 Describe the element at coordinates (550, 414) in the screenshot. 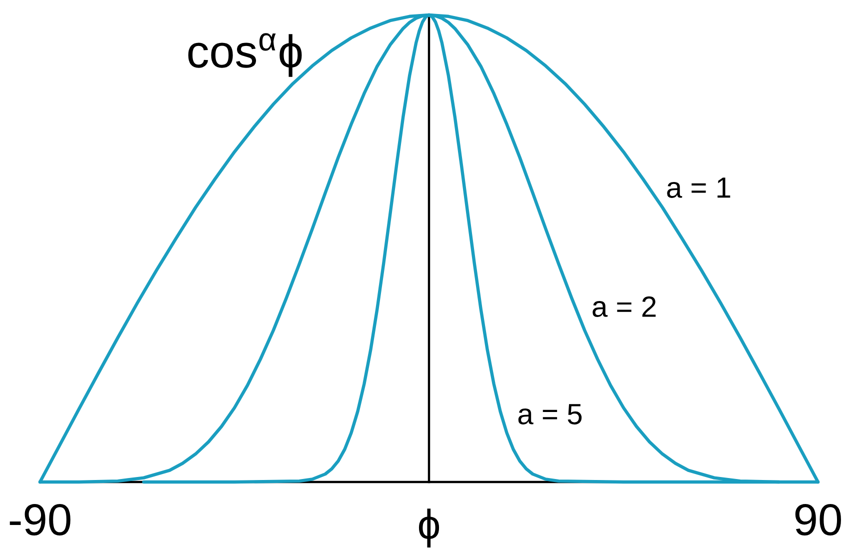

I see `series-label: a = 5` at that location.